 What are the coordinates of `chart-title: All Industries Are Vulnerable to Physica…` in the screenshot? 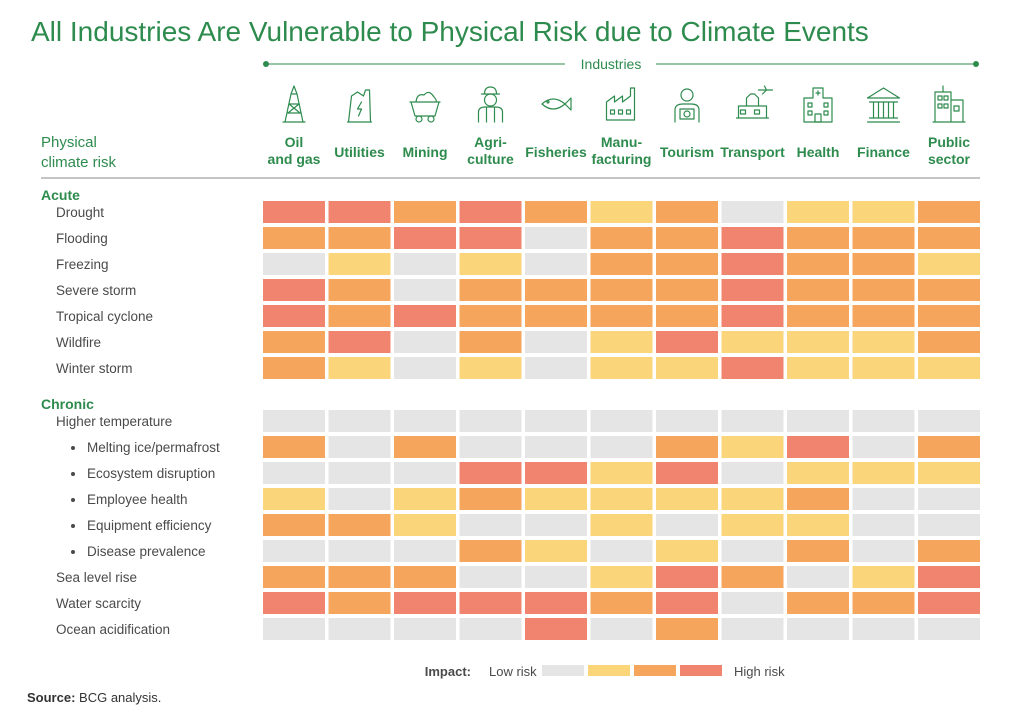 It's located at (450, 31).